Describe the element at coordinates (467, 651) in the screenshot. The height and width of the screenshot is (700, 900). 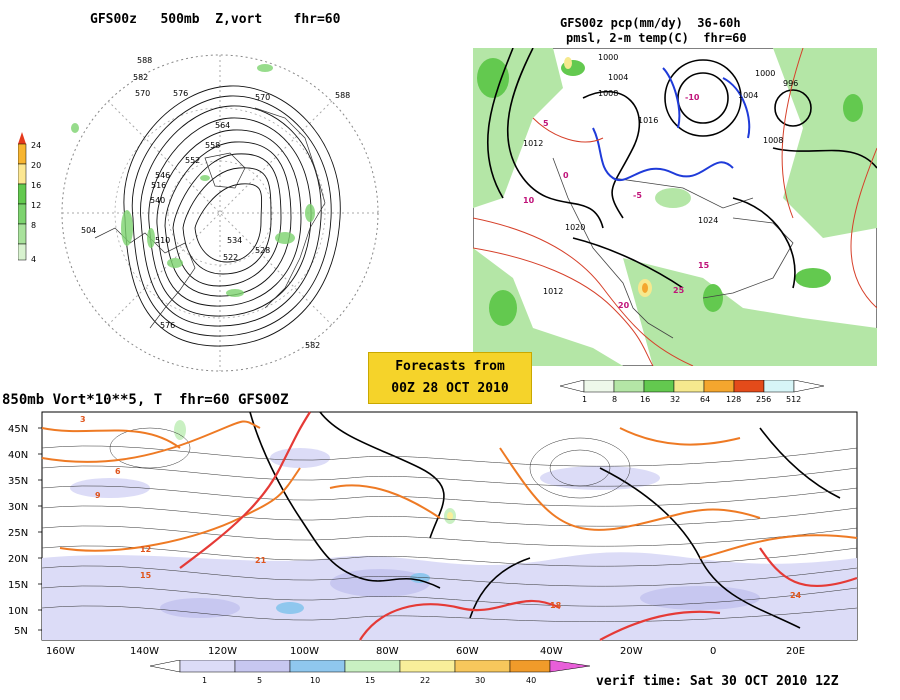
I see `lon-label: 60W` at that location.